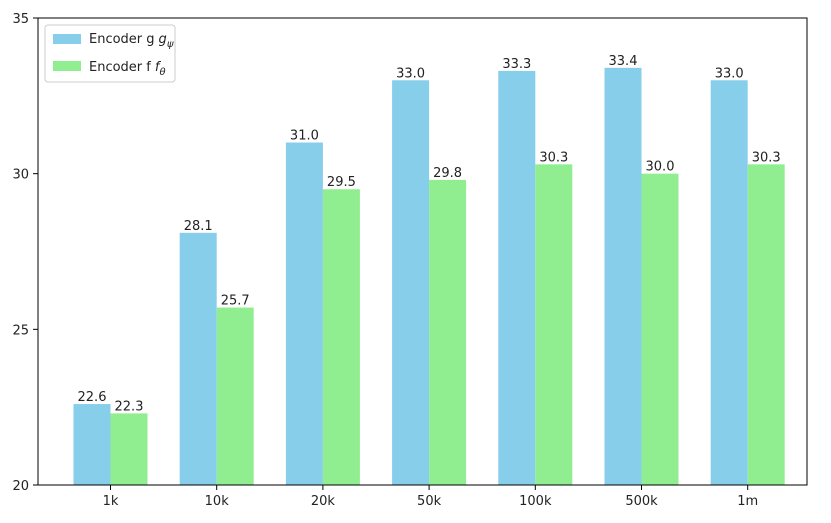 This screenshot has width=831, height=523. I want to click on data-label-series-1-100k: 33.3, so click(516, 64).